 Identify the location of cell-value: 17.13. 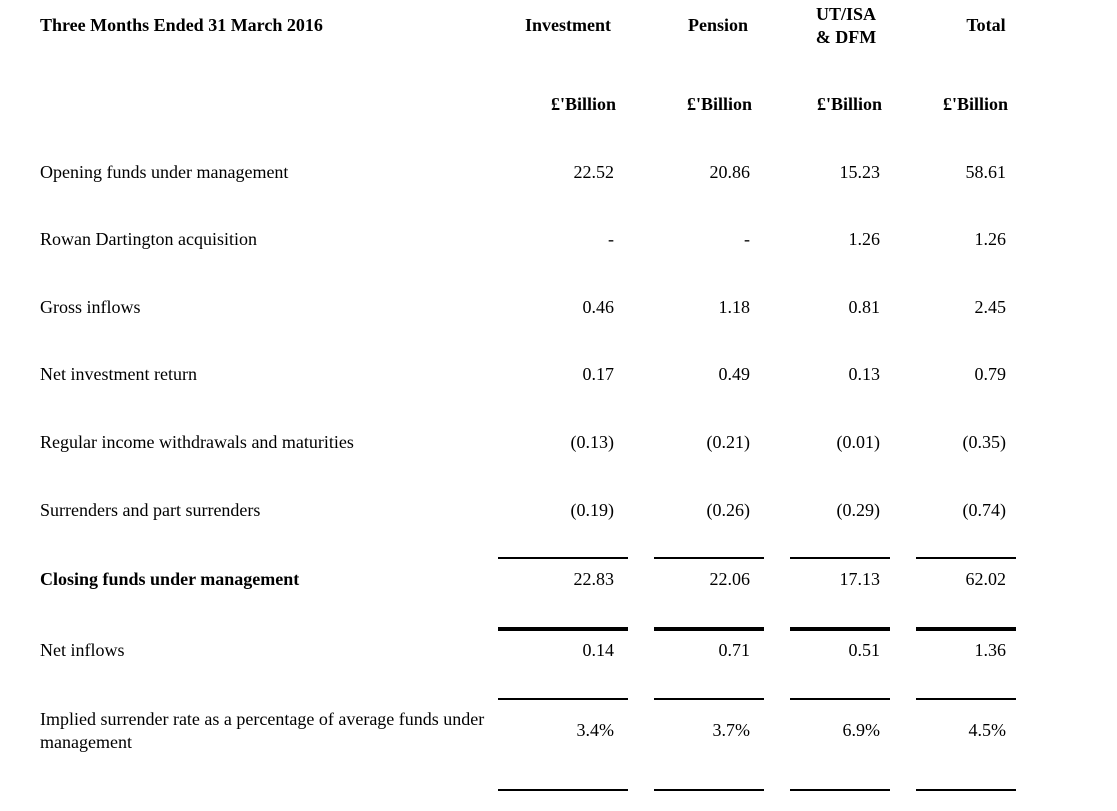
(860, 579).